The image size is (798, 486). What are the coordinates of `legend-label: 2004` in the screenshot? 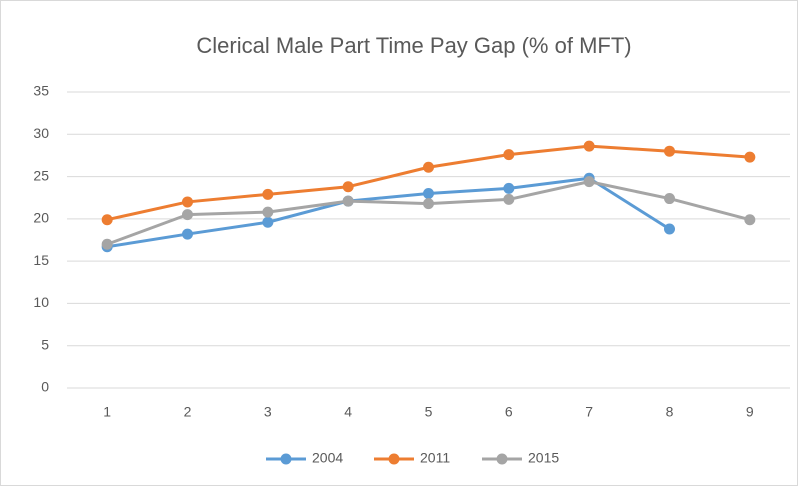 It's located at (327, 458).